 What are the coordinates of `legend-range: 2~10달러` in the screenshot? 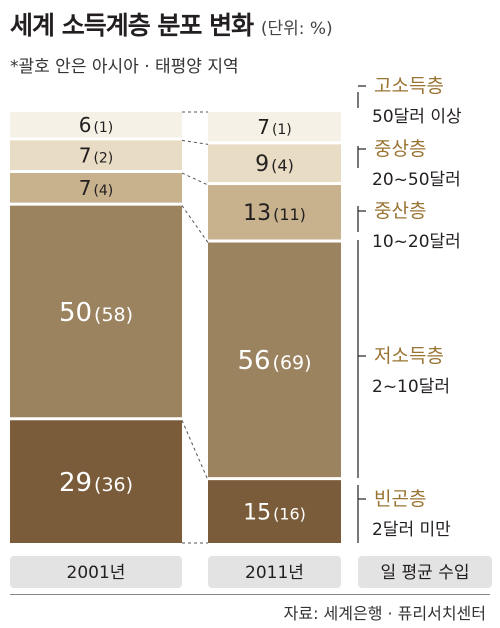 It's located at (411, 387).